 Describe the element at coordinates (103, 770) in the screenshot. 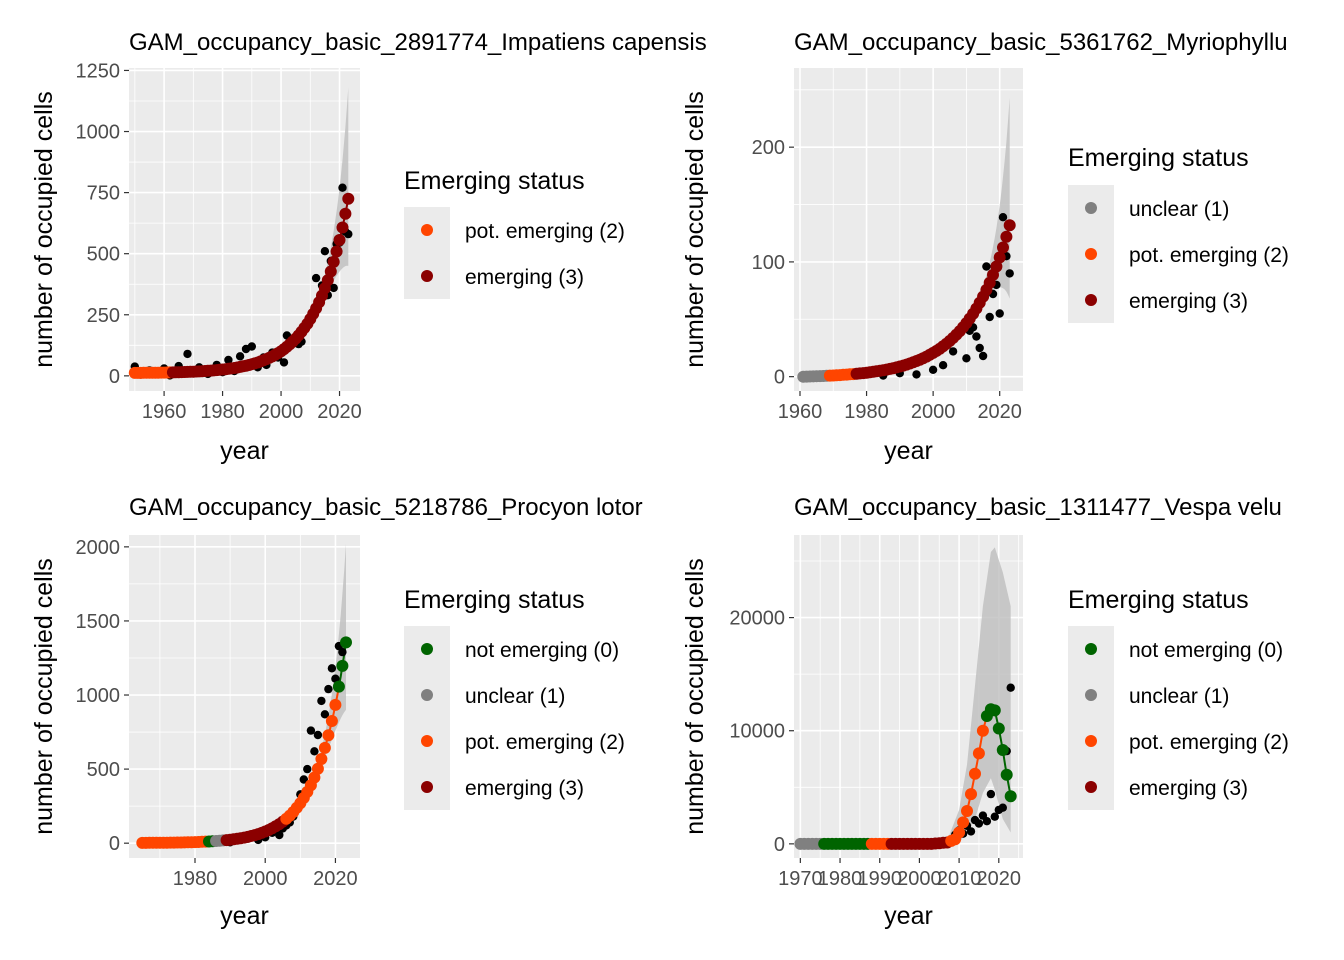

I see `y-tick-label: 500` at that location.